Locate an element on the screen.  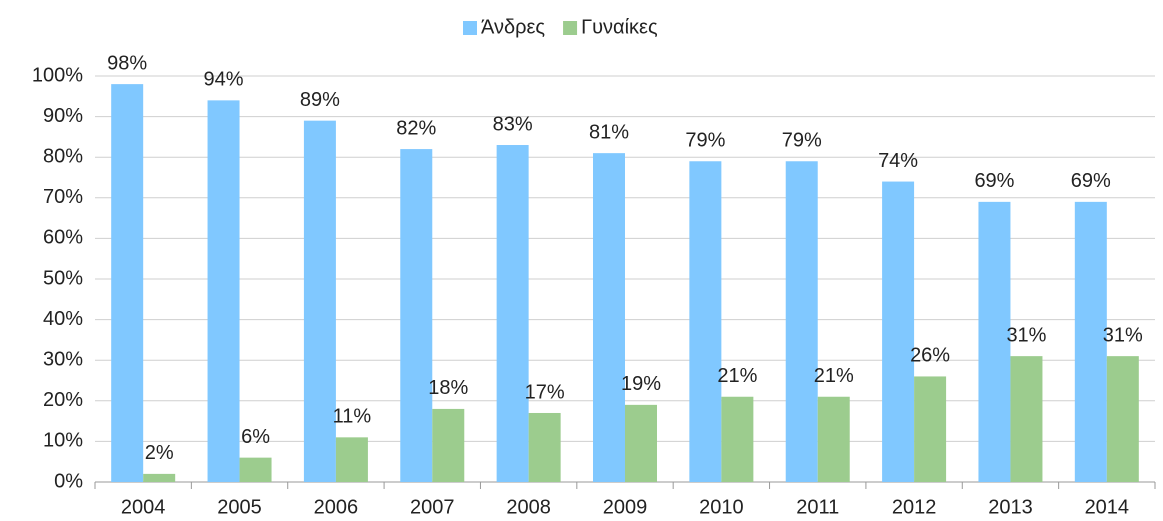
data-label: 11% is located at coordinates (352, 417).